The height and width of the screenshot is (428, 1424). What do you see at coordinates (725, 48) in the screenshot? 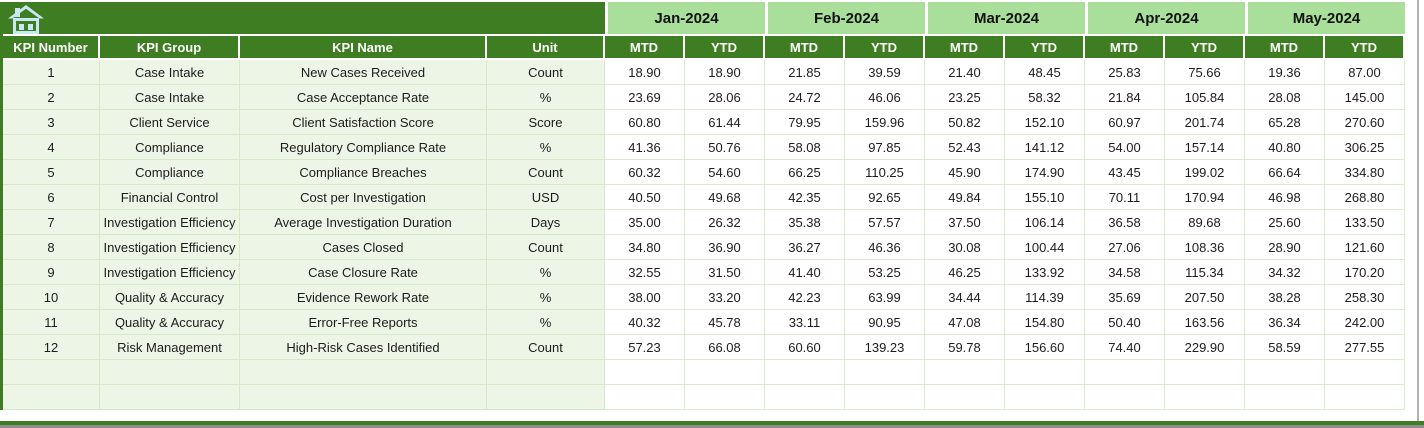
I see `ytd-header-jan-2024: YTD` at bounding box center [725, 48].